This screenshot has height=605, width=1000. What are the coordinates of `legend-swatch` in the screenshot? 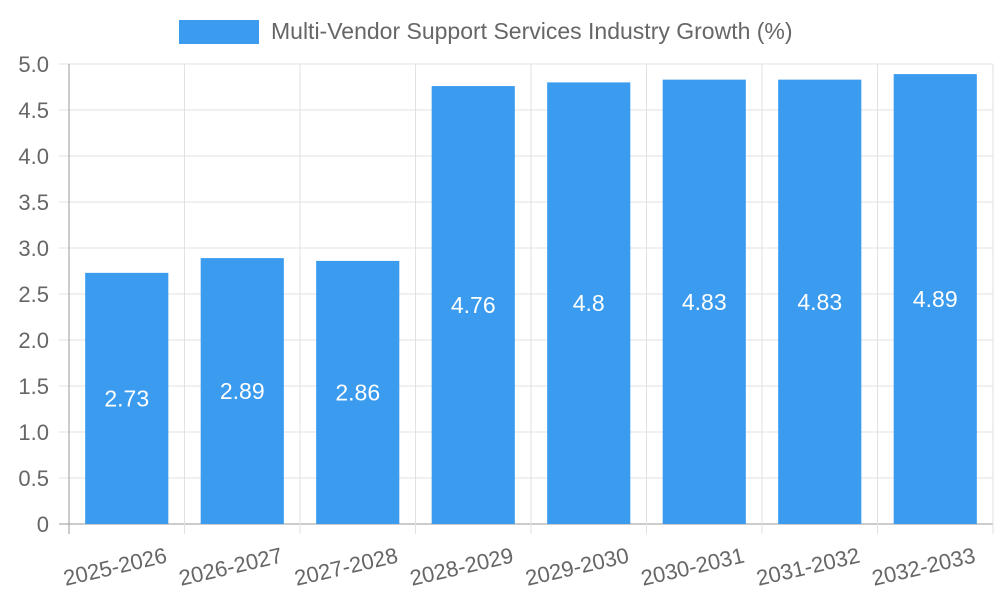 It's located at (219, 32).